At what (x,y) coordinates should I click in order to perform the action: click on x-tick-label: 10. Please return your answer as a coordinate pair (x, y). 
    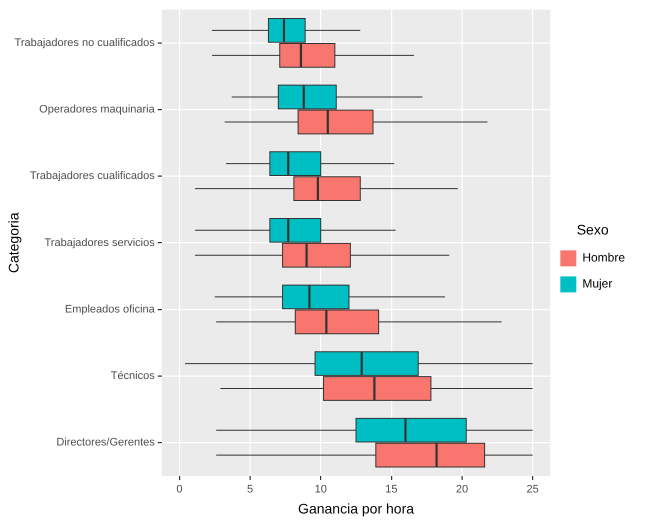
    Looking at the image, I should click on (320, 490).